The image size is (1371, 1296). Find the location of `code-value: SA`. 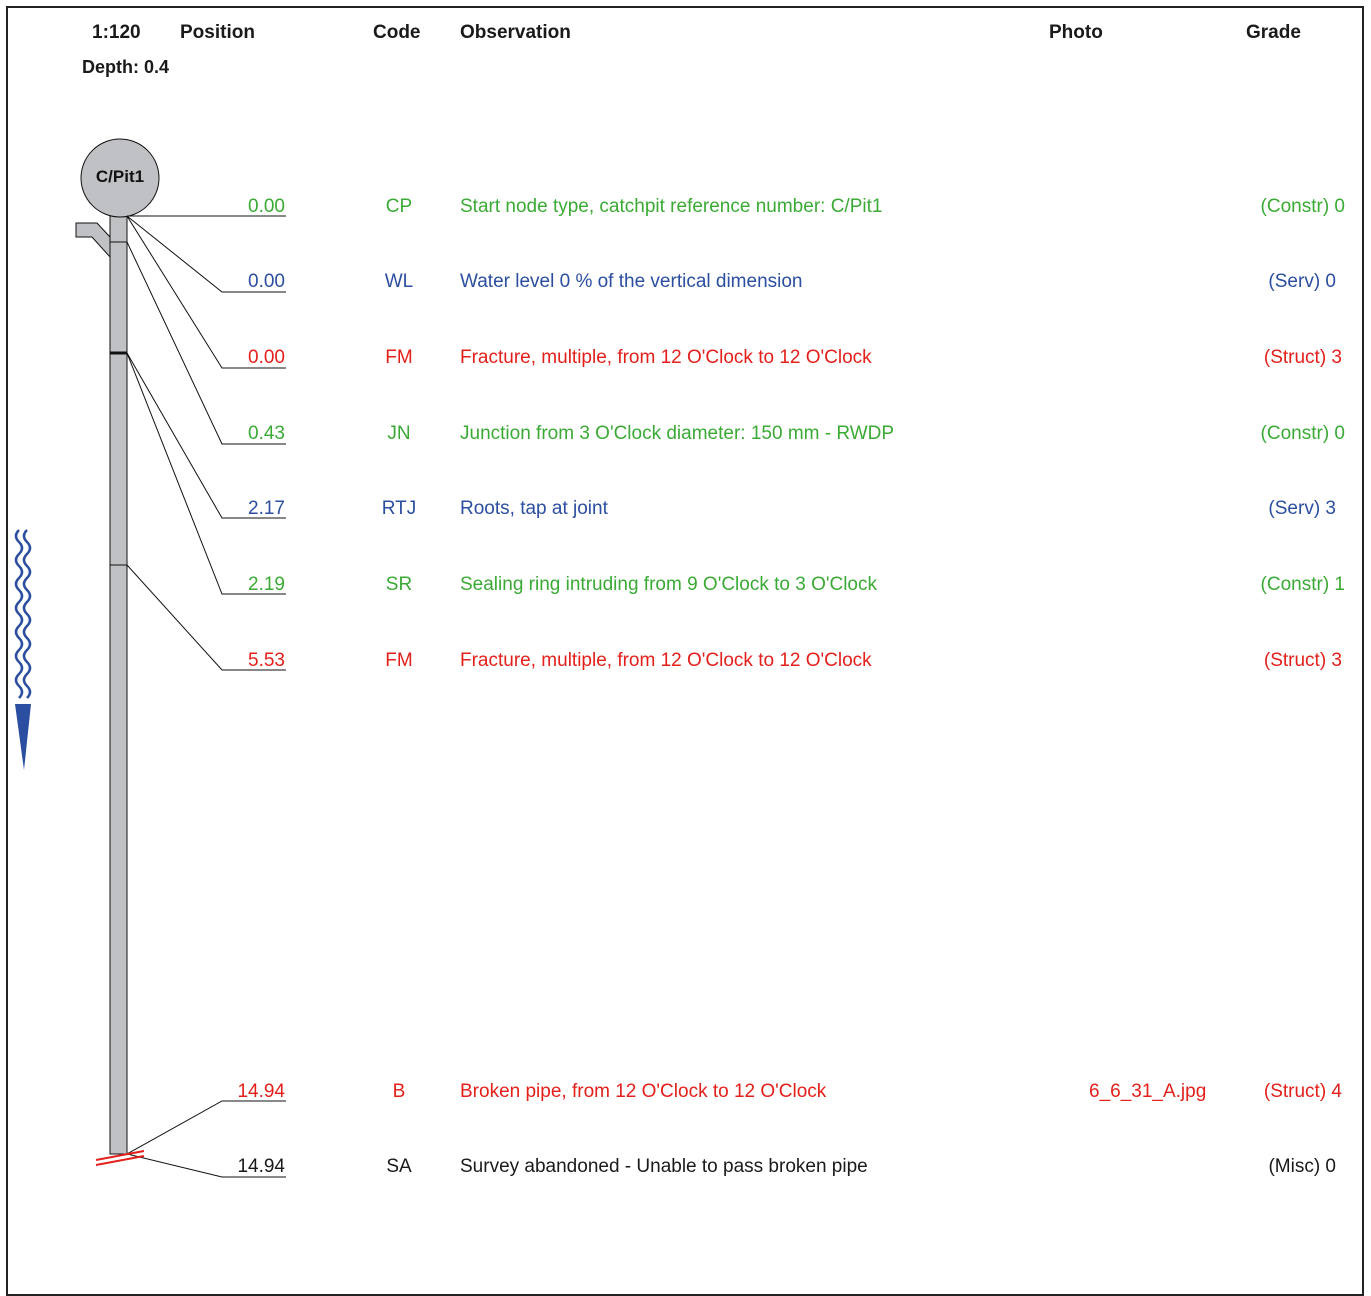

code-value: SA is located at coordinates (399, 1166).